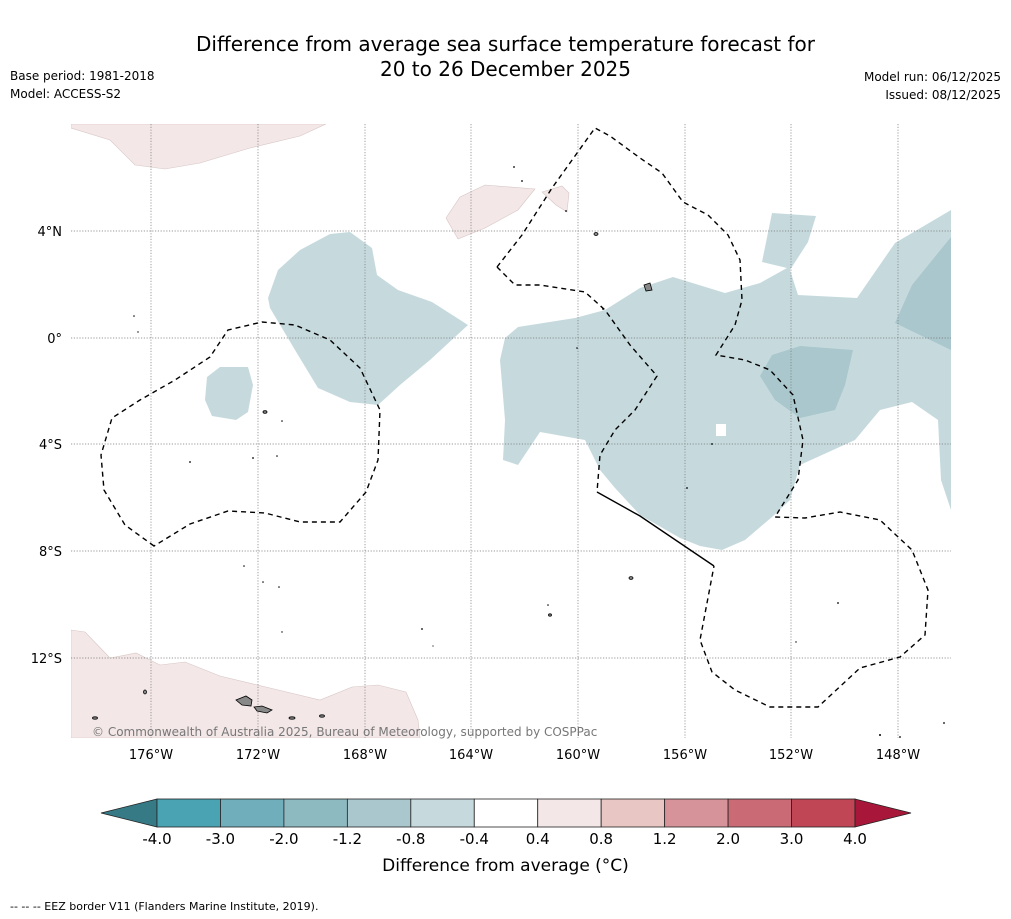 This screenshot has width=1011, height=919. What do you see at coordinates (82, 85) in the screenshot?
I see `meta-left: Base period: 1981-2018 Model: ACCESS-S2` at bounding box center [82, 85].